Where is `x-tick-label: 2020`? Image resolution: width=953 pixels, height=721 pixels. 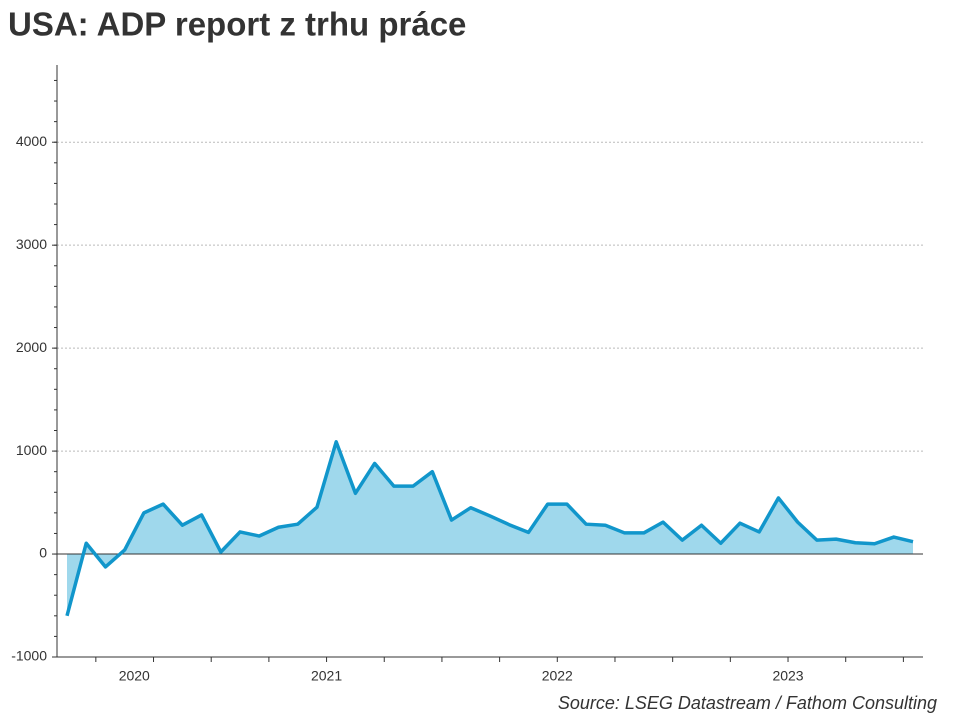
x-tick-label: 2020 is located at coordinates (134, 676).